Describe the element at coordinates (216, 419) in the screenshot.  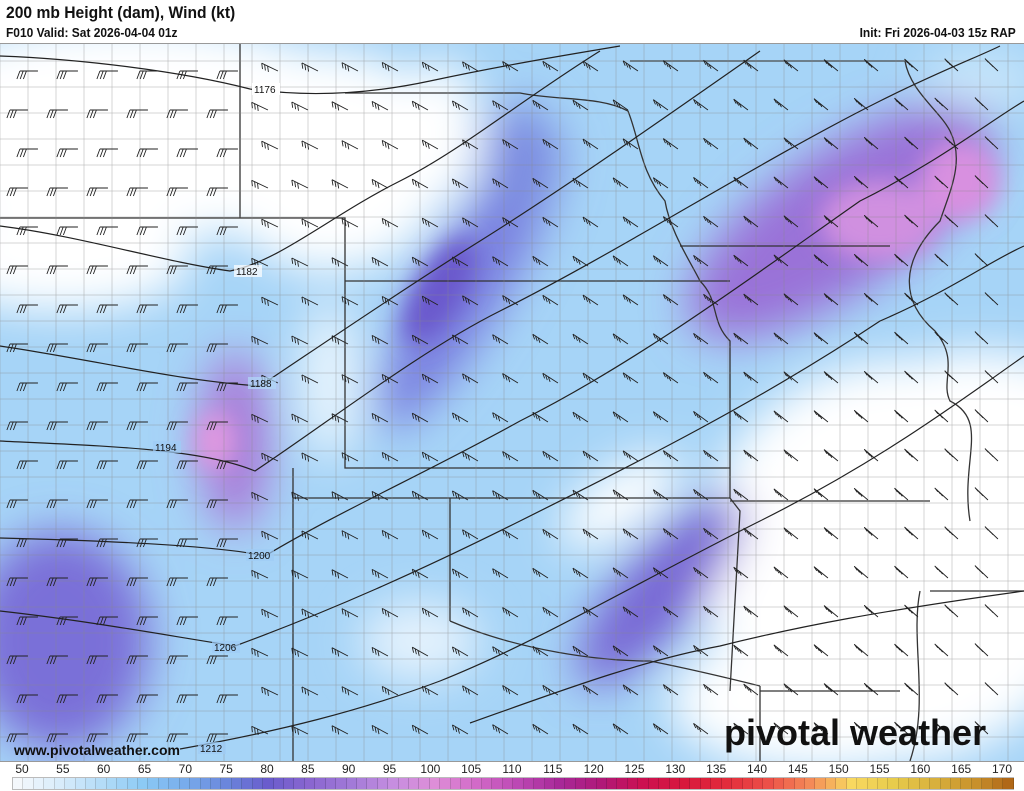
I see `contour-labels: 1176 1182 1188 1194 1200 1206 1212` at that location.